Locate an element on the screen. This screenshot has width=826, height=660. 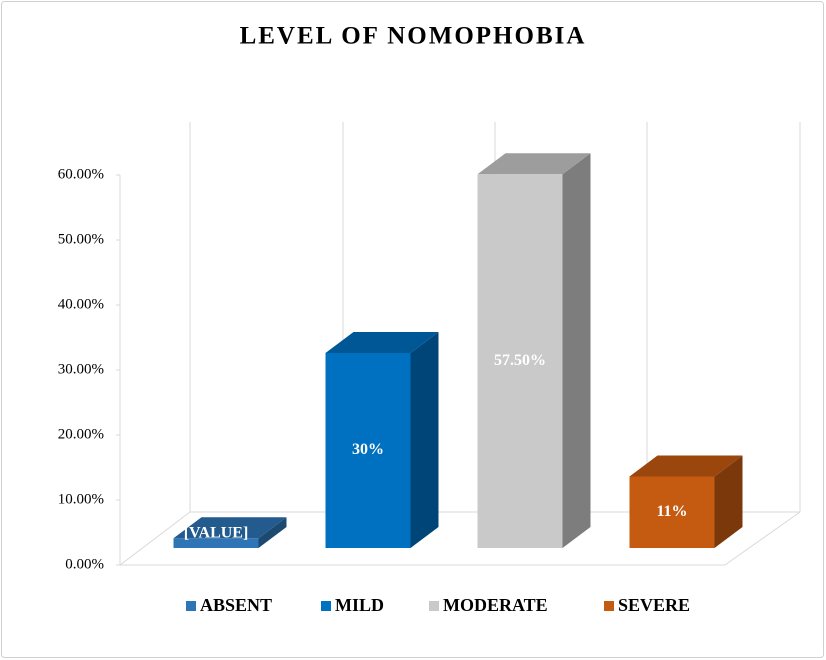
value-label: 57.50% is located at coordinates (520, 360).